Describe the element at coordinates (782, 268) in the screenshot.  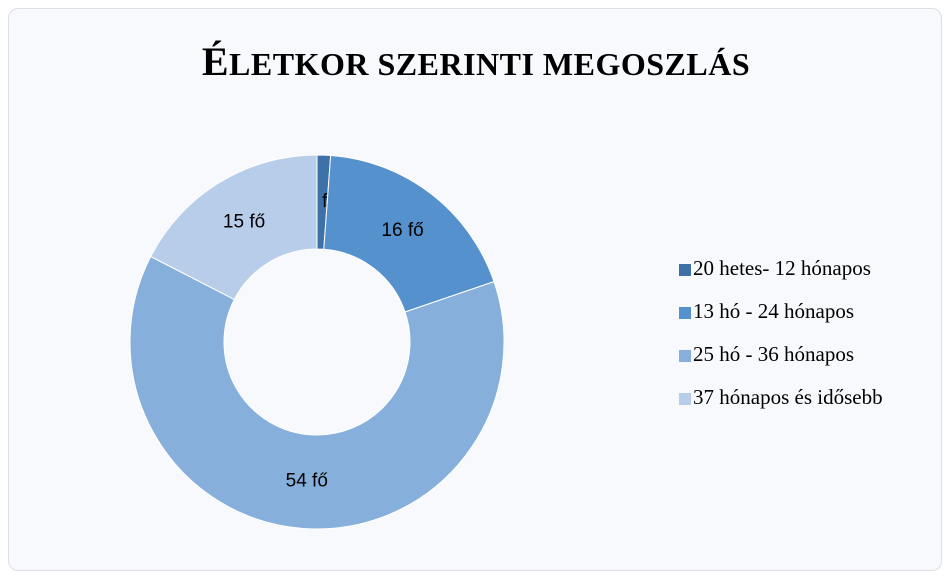
I see `legend-label: 20 hetes- 12 hónapos` at that location.